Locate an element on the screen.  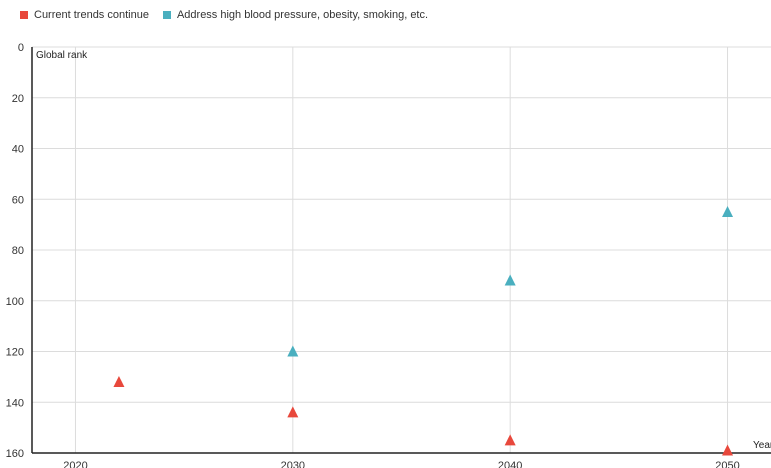
x-tick-label: 2020 is located at coordinates (75, 464).